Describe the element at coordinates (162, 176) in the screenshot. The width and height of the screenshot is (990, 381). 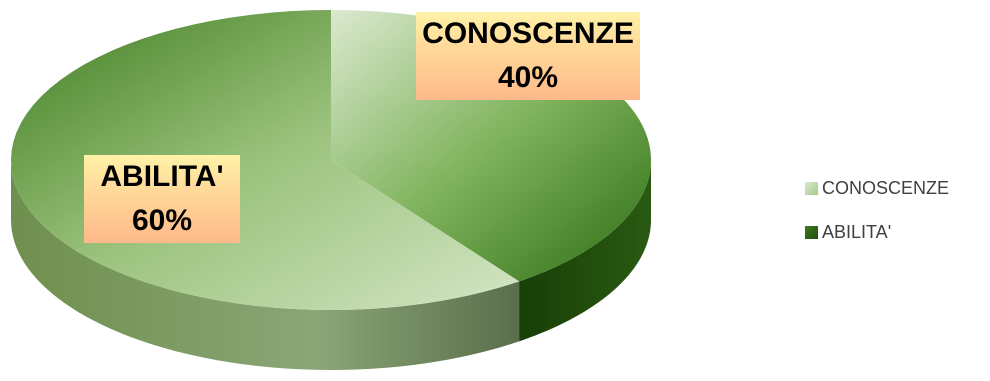
I see `data-label-category: ABILITA'` at that location.